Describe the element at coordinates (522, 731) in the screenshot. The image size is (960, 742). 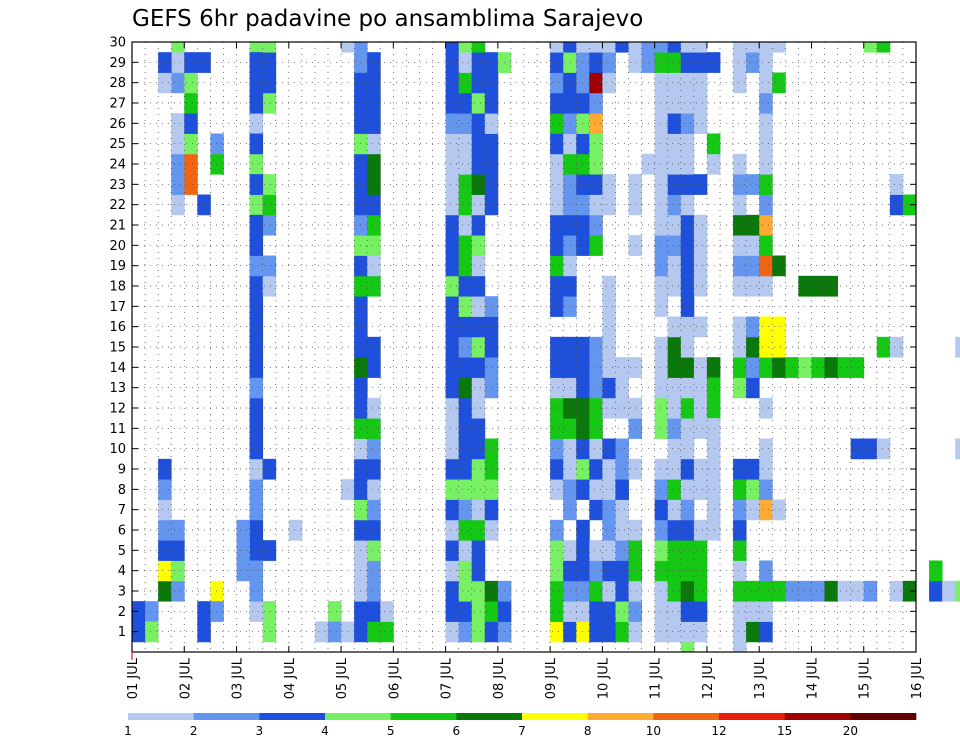
I see `colorbar-label: 7` at that location.